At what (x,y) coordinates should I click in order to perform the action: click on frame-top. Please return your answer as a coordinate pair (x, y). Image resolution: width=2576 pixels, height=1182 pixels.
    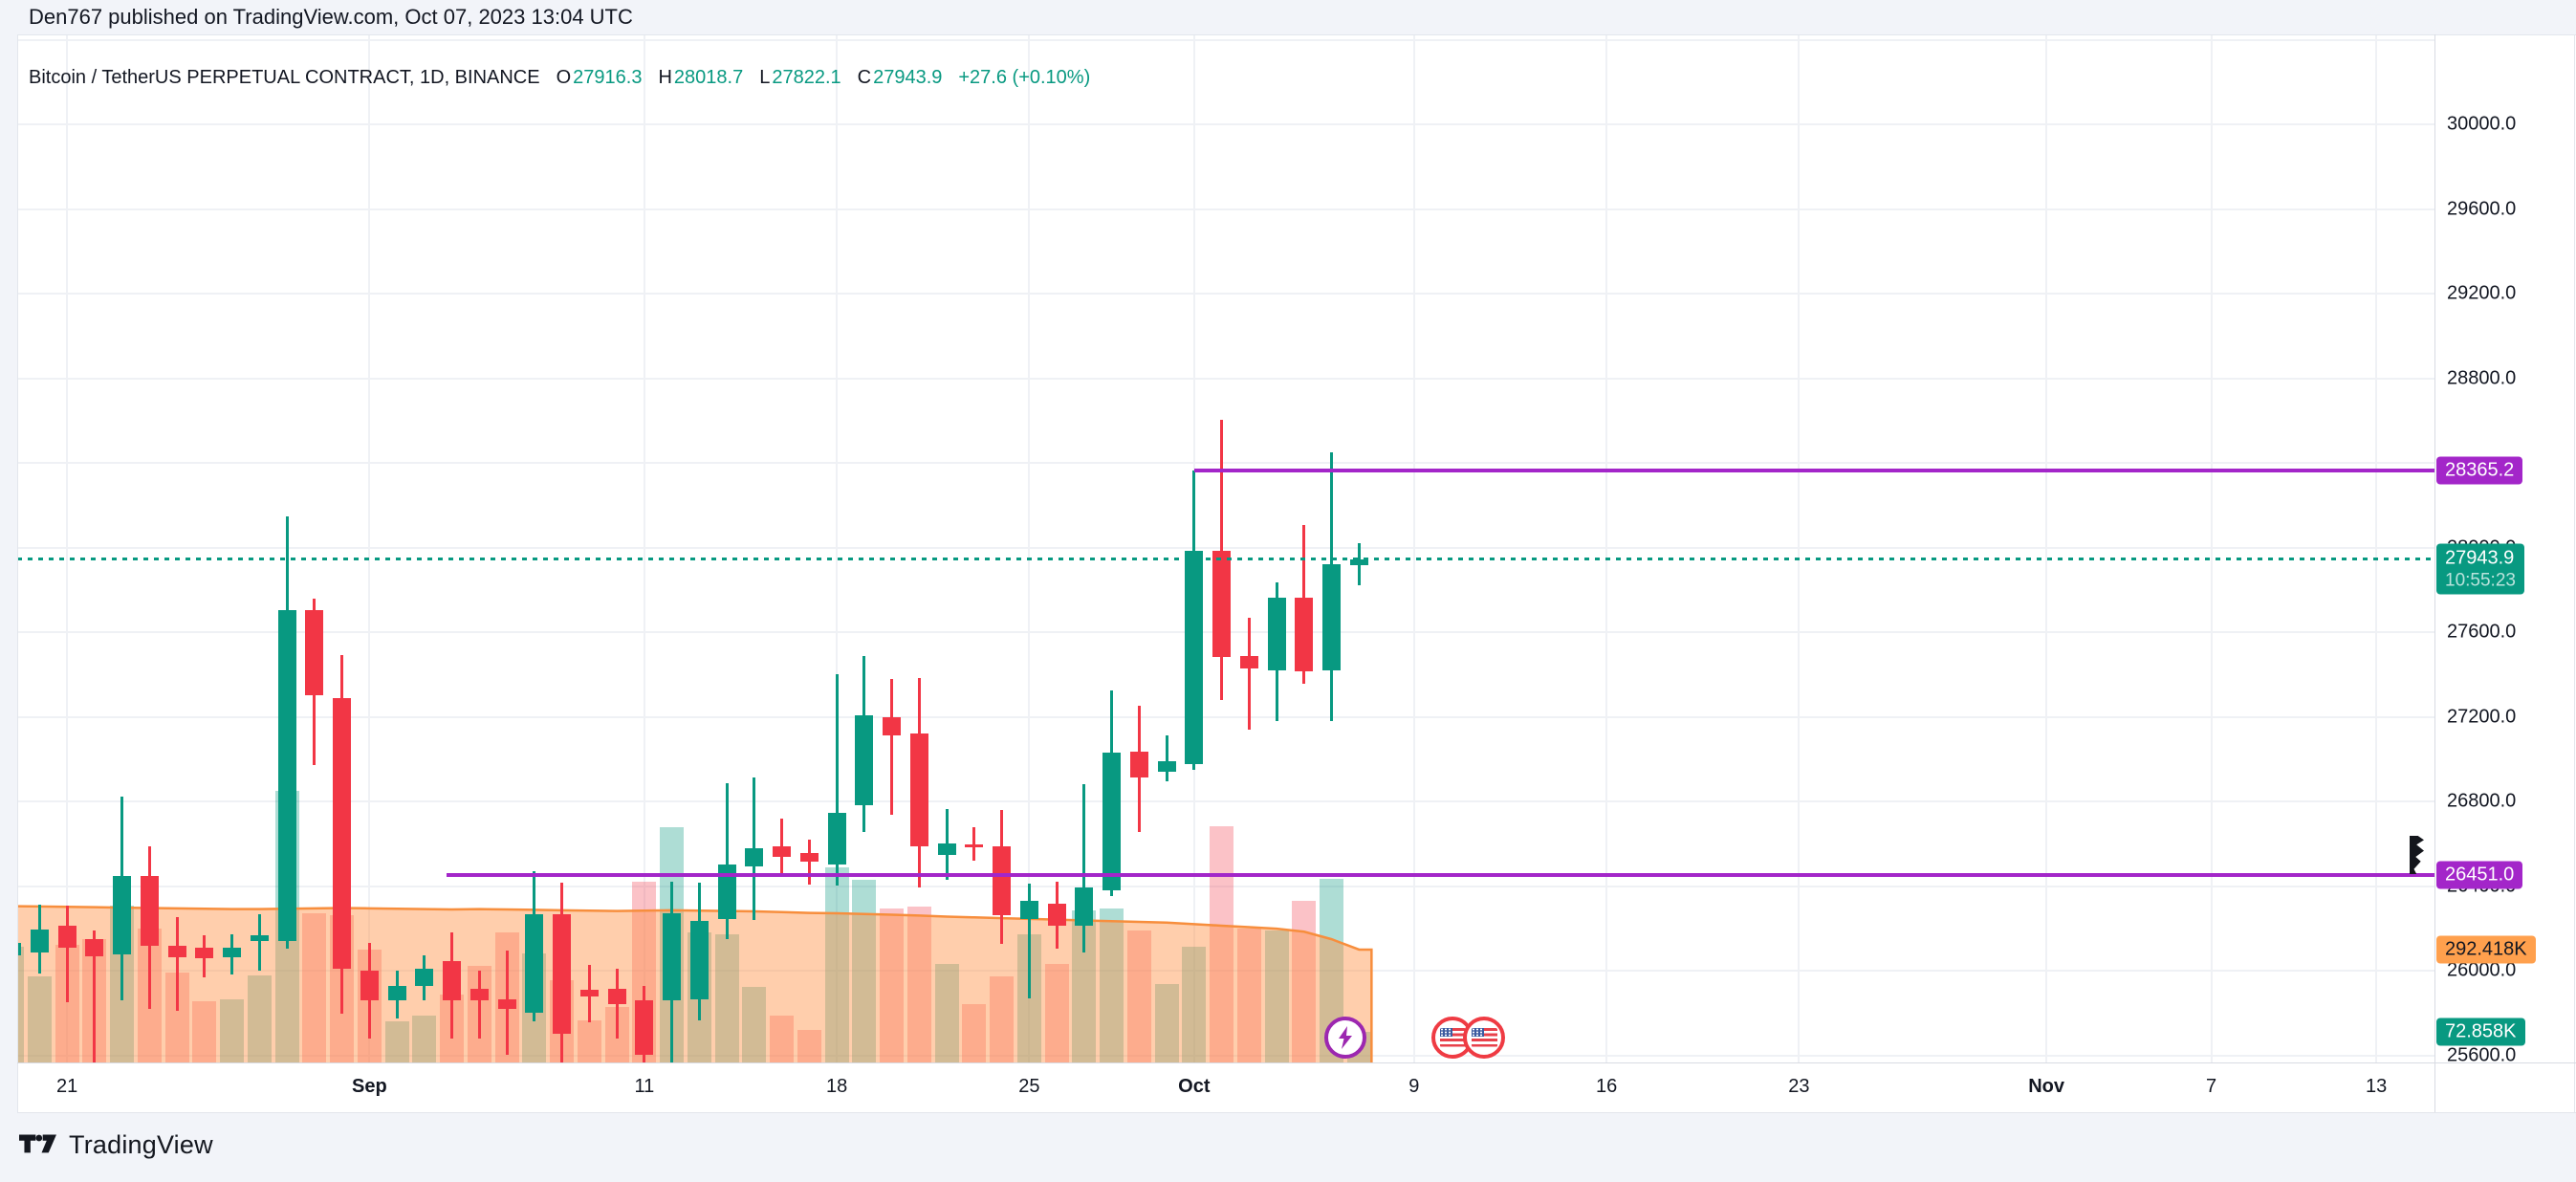
    Looking at the image, I should click on (1296, 34).